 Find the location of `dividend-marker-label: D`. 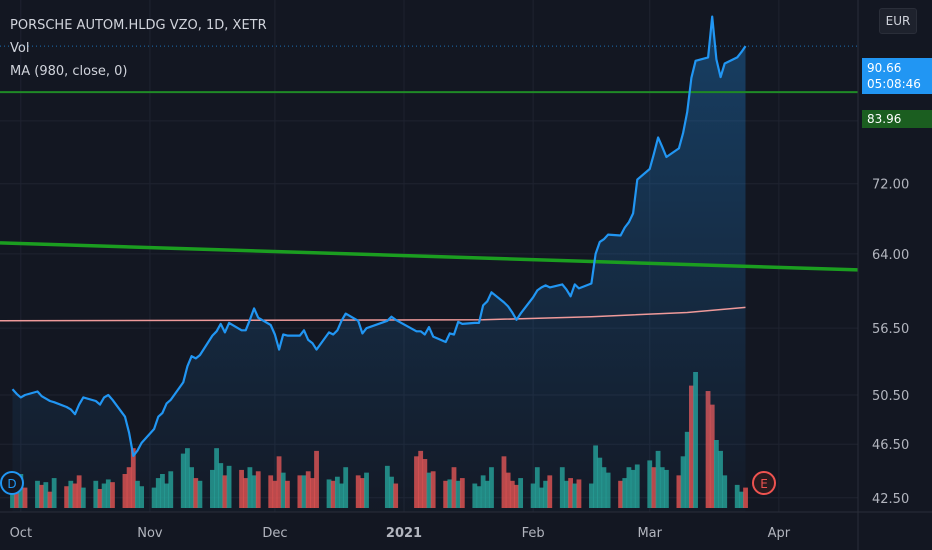

dividend-marker-label: D is located at coordinates (11, 484).